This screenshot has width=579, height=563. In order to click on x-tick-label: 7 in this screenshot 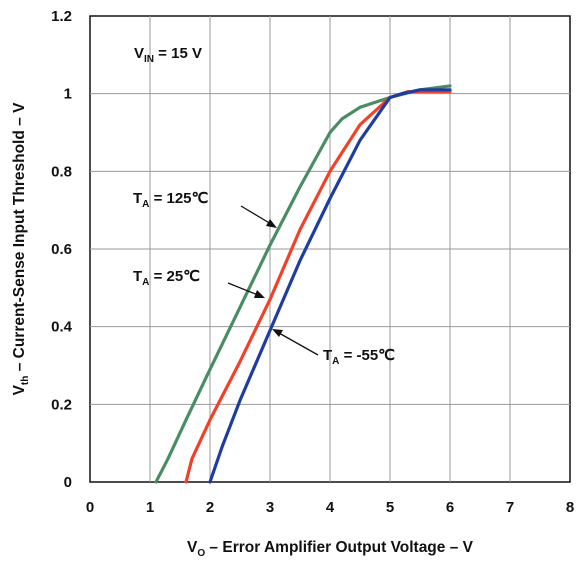, I will do `click(510, 507)`.